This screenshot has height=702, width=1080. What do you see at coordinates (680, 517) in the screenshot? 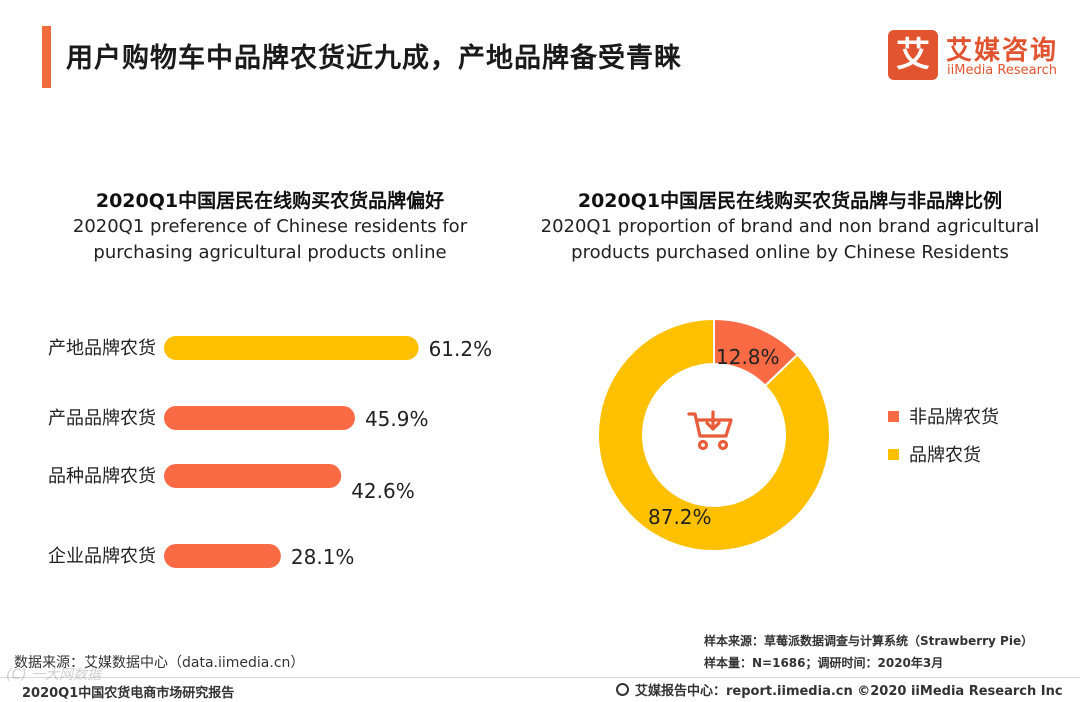
I see `donut-value-label-brand: 87.2%` at bounding box center [680, 517].